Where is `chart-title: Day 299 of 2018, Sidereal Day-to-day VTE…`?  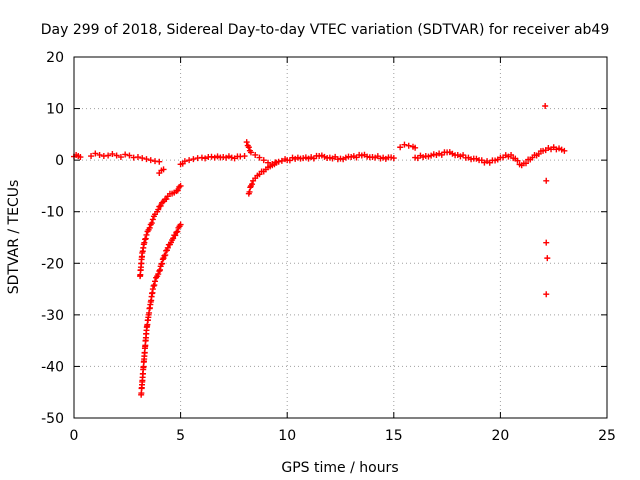
chart-title: Day 299 of 2018, Sidereal Day-to-day VTE… is located at coordinates (325, 30).